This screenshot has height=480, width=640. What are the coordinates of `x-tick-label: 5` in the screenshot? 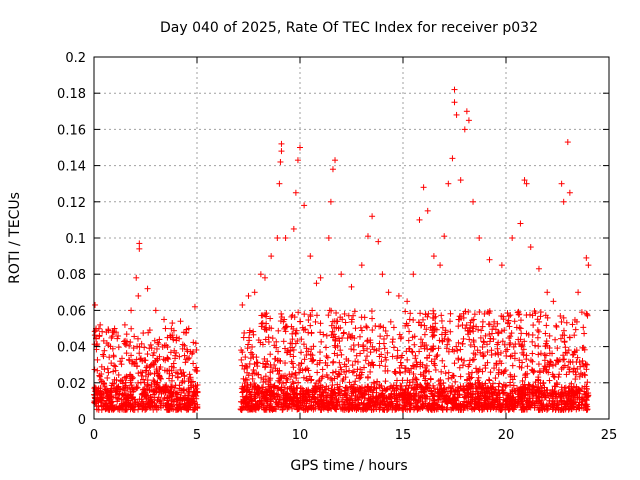 It's located at (197, 435).